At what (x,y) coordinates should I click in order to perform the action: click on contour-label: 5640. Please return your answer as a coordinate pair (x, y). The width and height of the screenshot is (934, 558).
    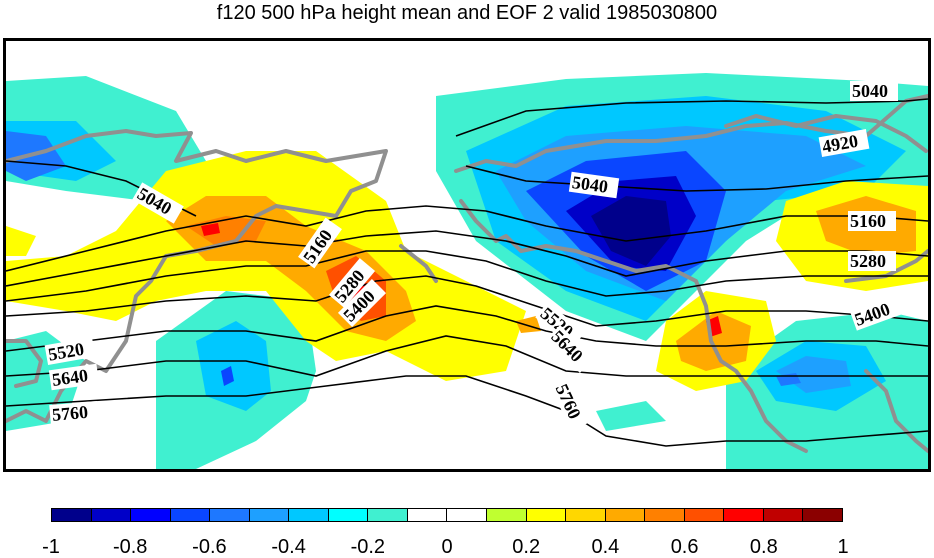
    Looking at the image, I should click on (70, 377).